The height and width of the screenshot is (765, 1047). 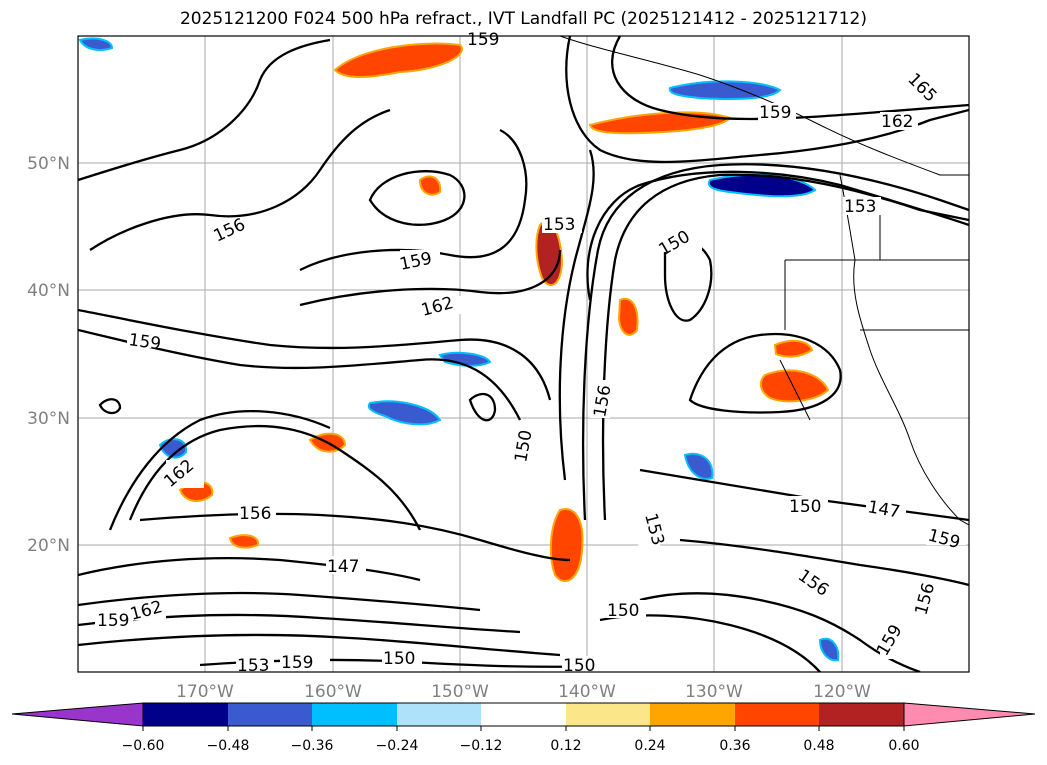 I want to click on colorbar-tick-label: 0.12, so click(x=565, y=746).